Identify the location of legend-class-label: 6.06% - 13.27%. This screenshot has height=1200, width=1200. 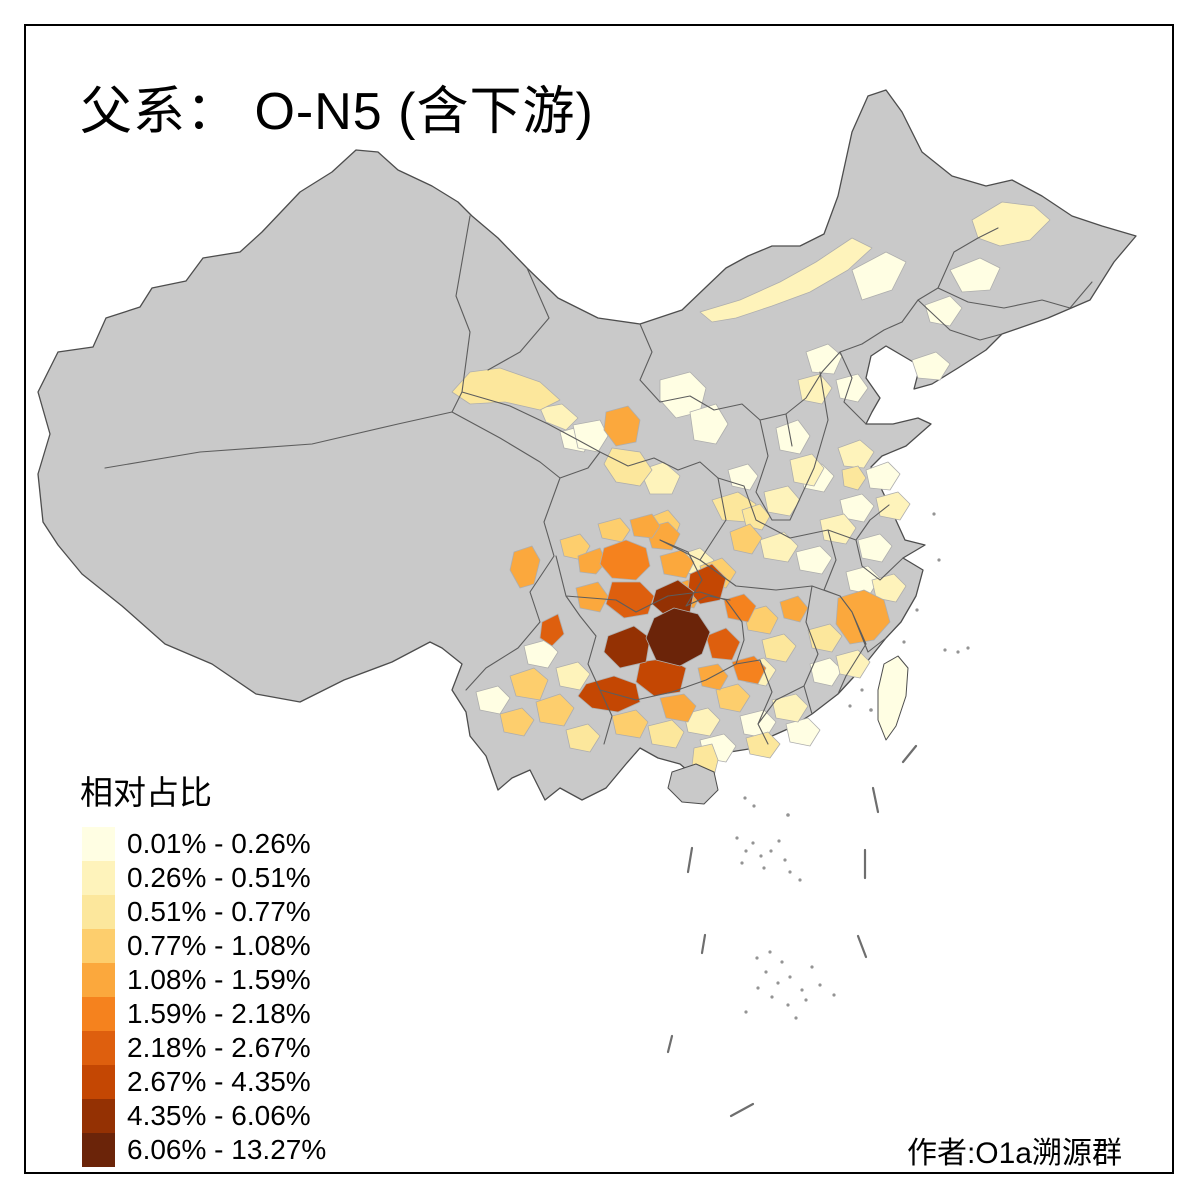
(227, 1149).